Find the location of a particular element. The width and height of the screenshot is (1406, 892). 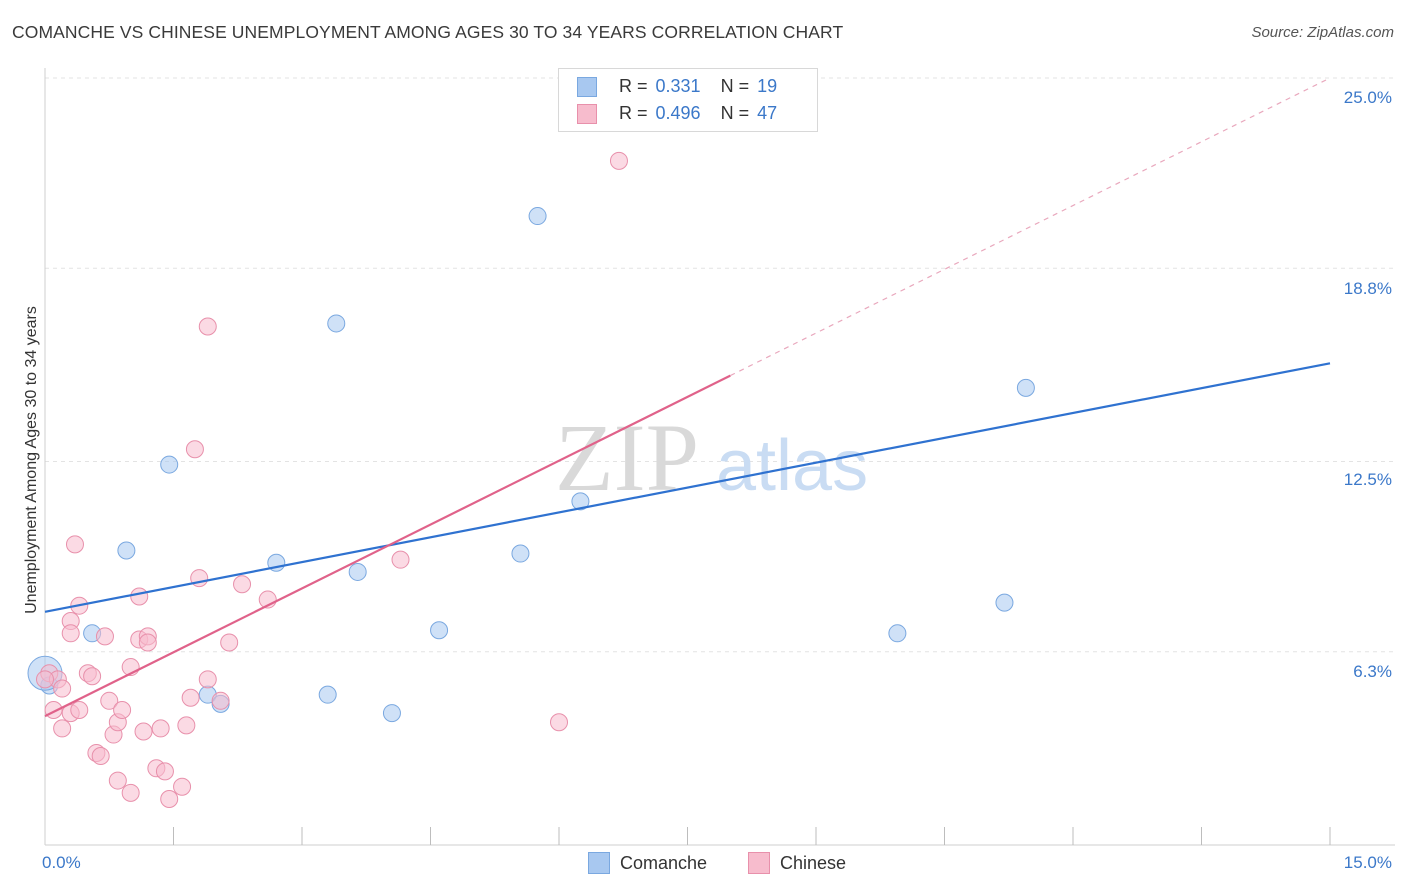

chart-source: Source: ZipAtlas.com is located at coordinates (1322, 32).